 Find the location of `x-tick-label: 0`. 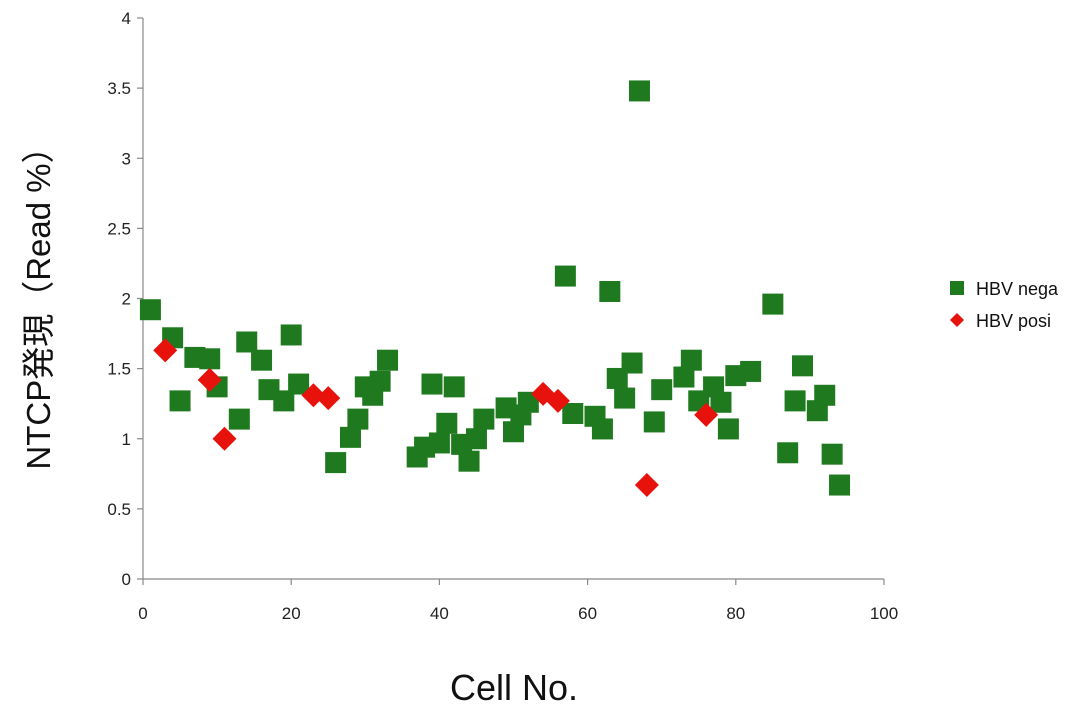

x-tick-label: 0 is located at coordinates (142, 613).